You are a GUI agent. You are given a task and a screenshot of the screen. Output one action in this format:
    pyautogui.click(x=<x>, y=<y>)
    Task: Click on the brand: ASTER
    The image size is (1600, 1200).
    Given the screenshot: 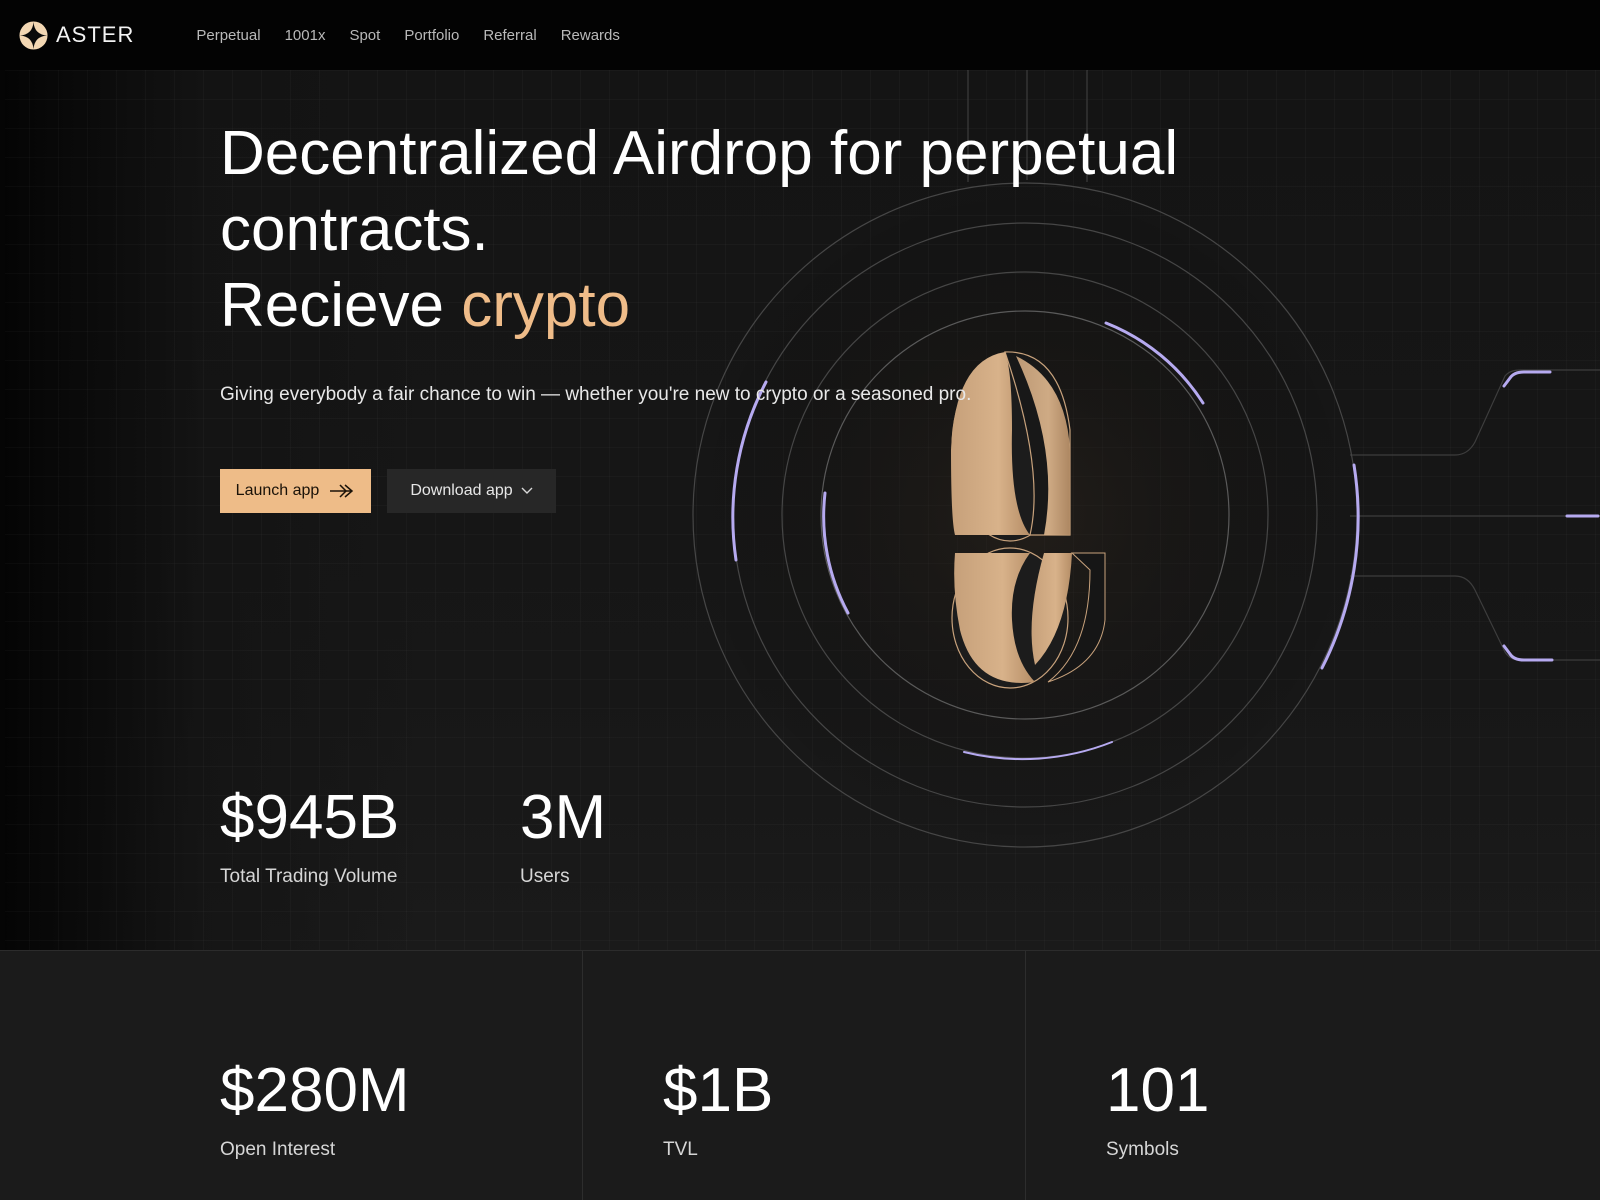 What is the action you would take?
    pyautogui.click(x=77, y=35)
    